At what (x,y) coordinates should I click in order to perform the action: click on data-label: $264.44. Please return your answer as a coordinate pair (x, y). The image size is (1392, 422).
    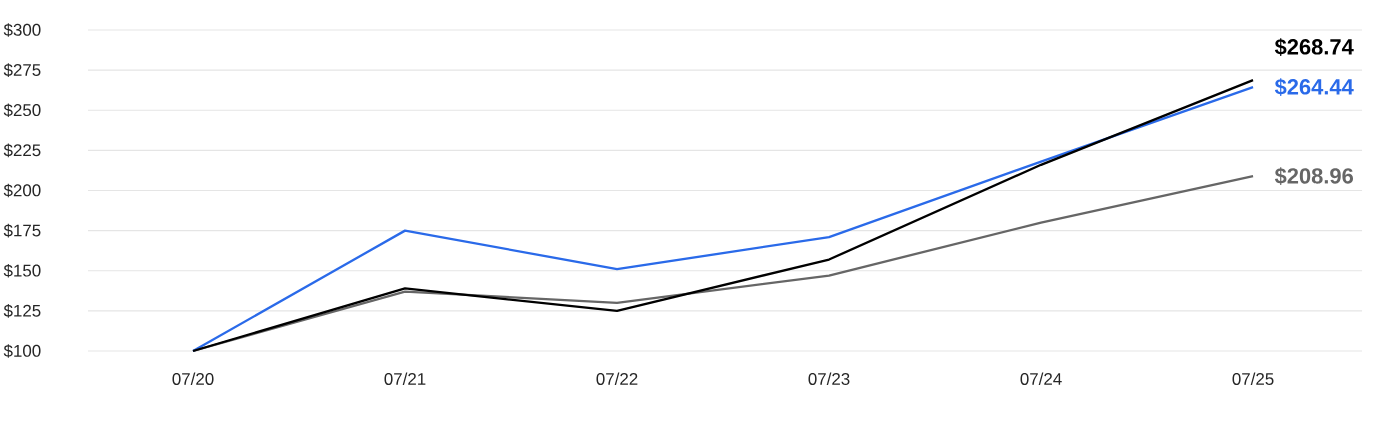
    Looking at the image, I should click on (1314, 87).